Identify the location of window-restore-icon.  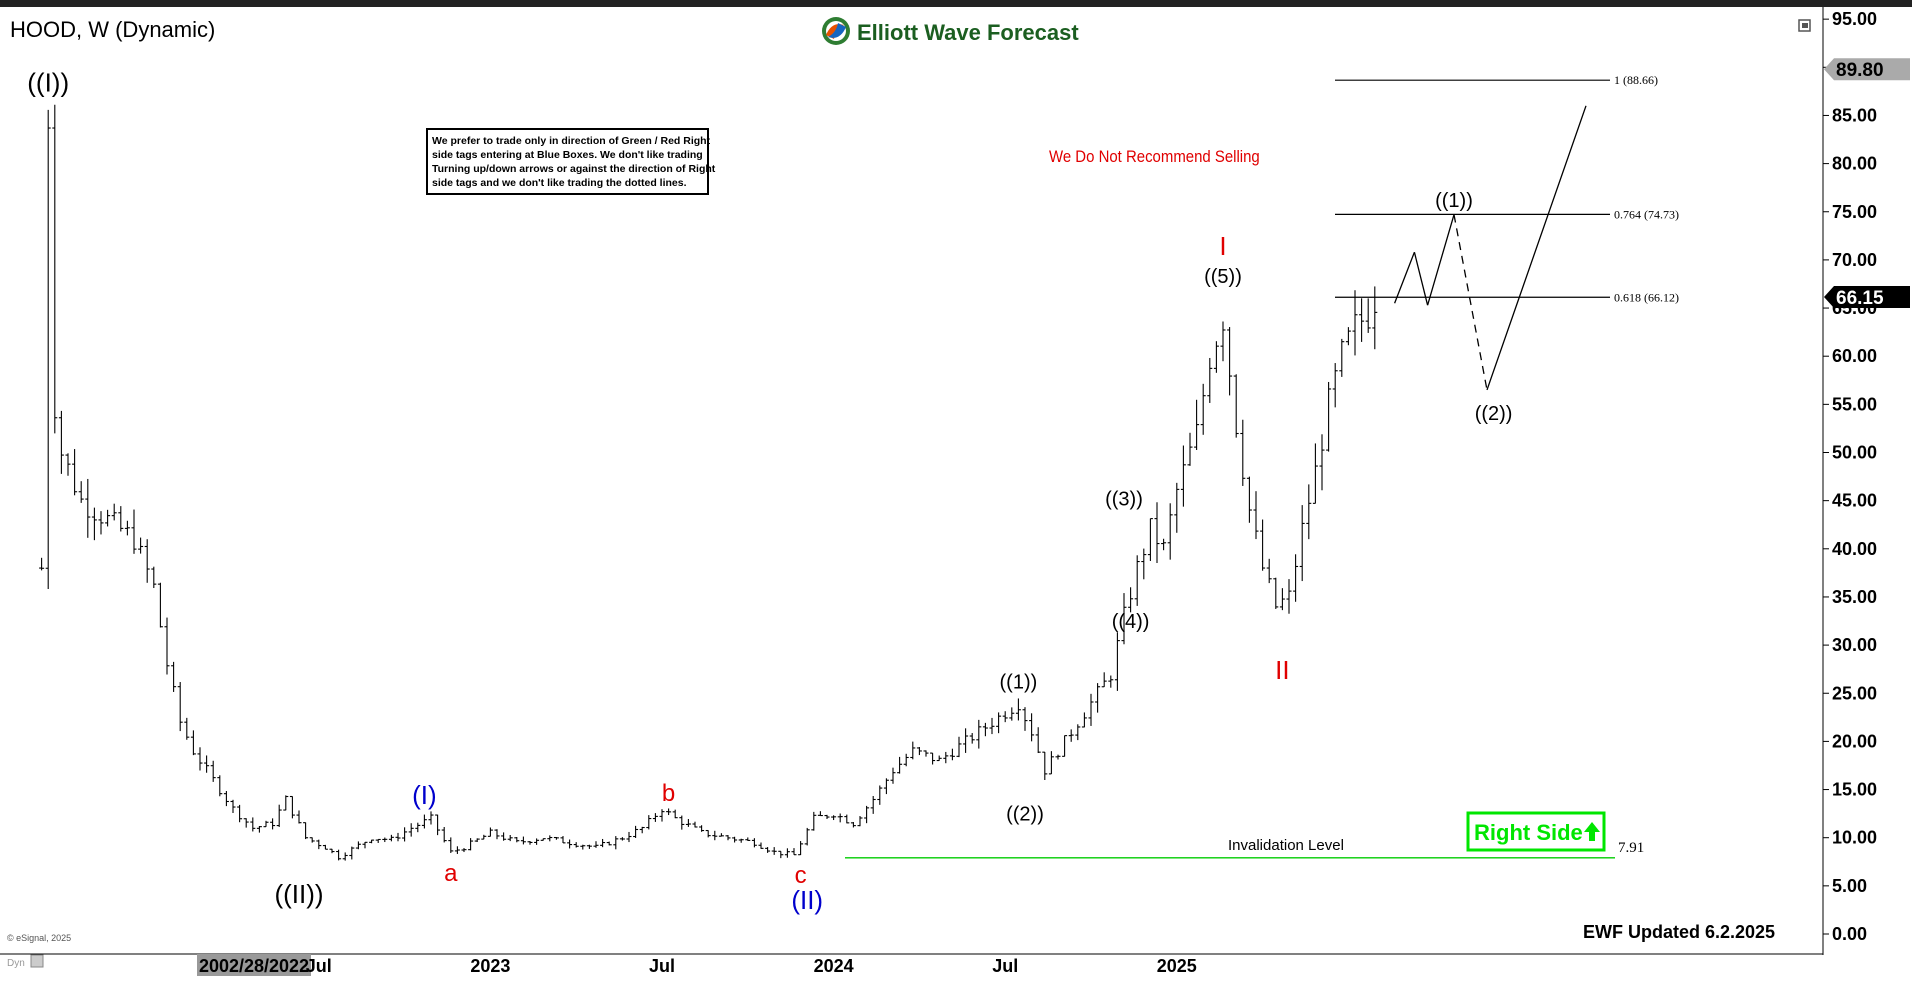
(1804, 25).